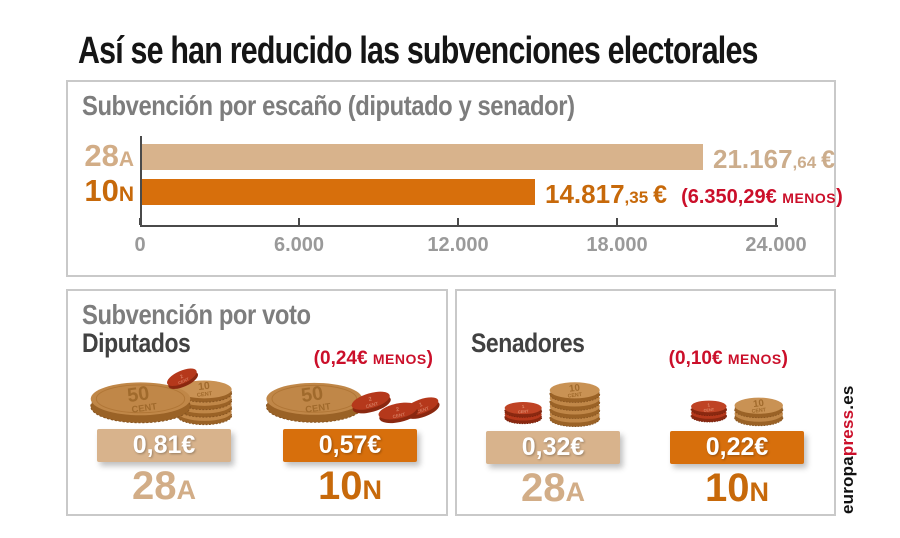  I want to click on value-badge-senadores-10n: 0,22€, so click(737, 447).